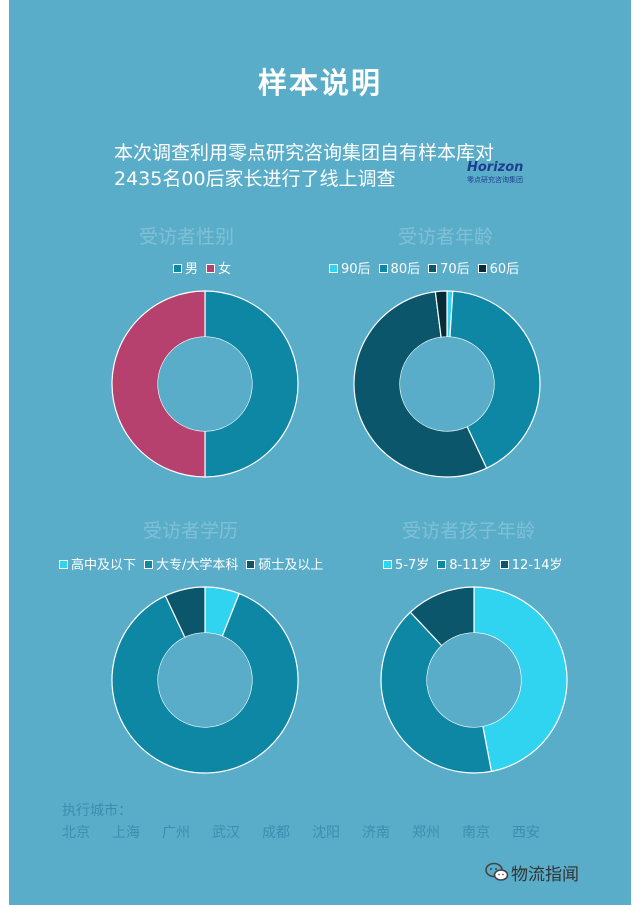 This screenshot has width=640, height=905. I want to click on intro-line-1: 本次调查利用零点研究咨询集团自有样本库对, so click(304, 153).